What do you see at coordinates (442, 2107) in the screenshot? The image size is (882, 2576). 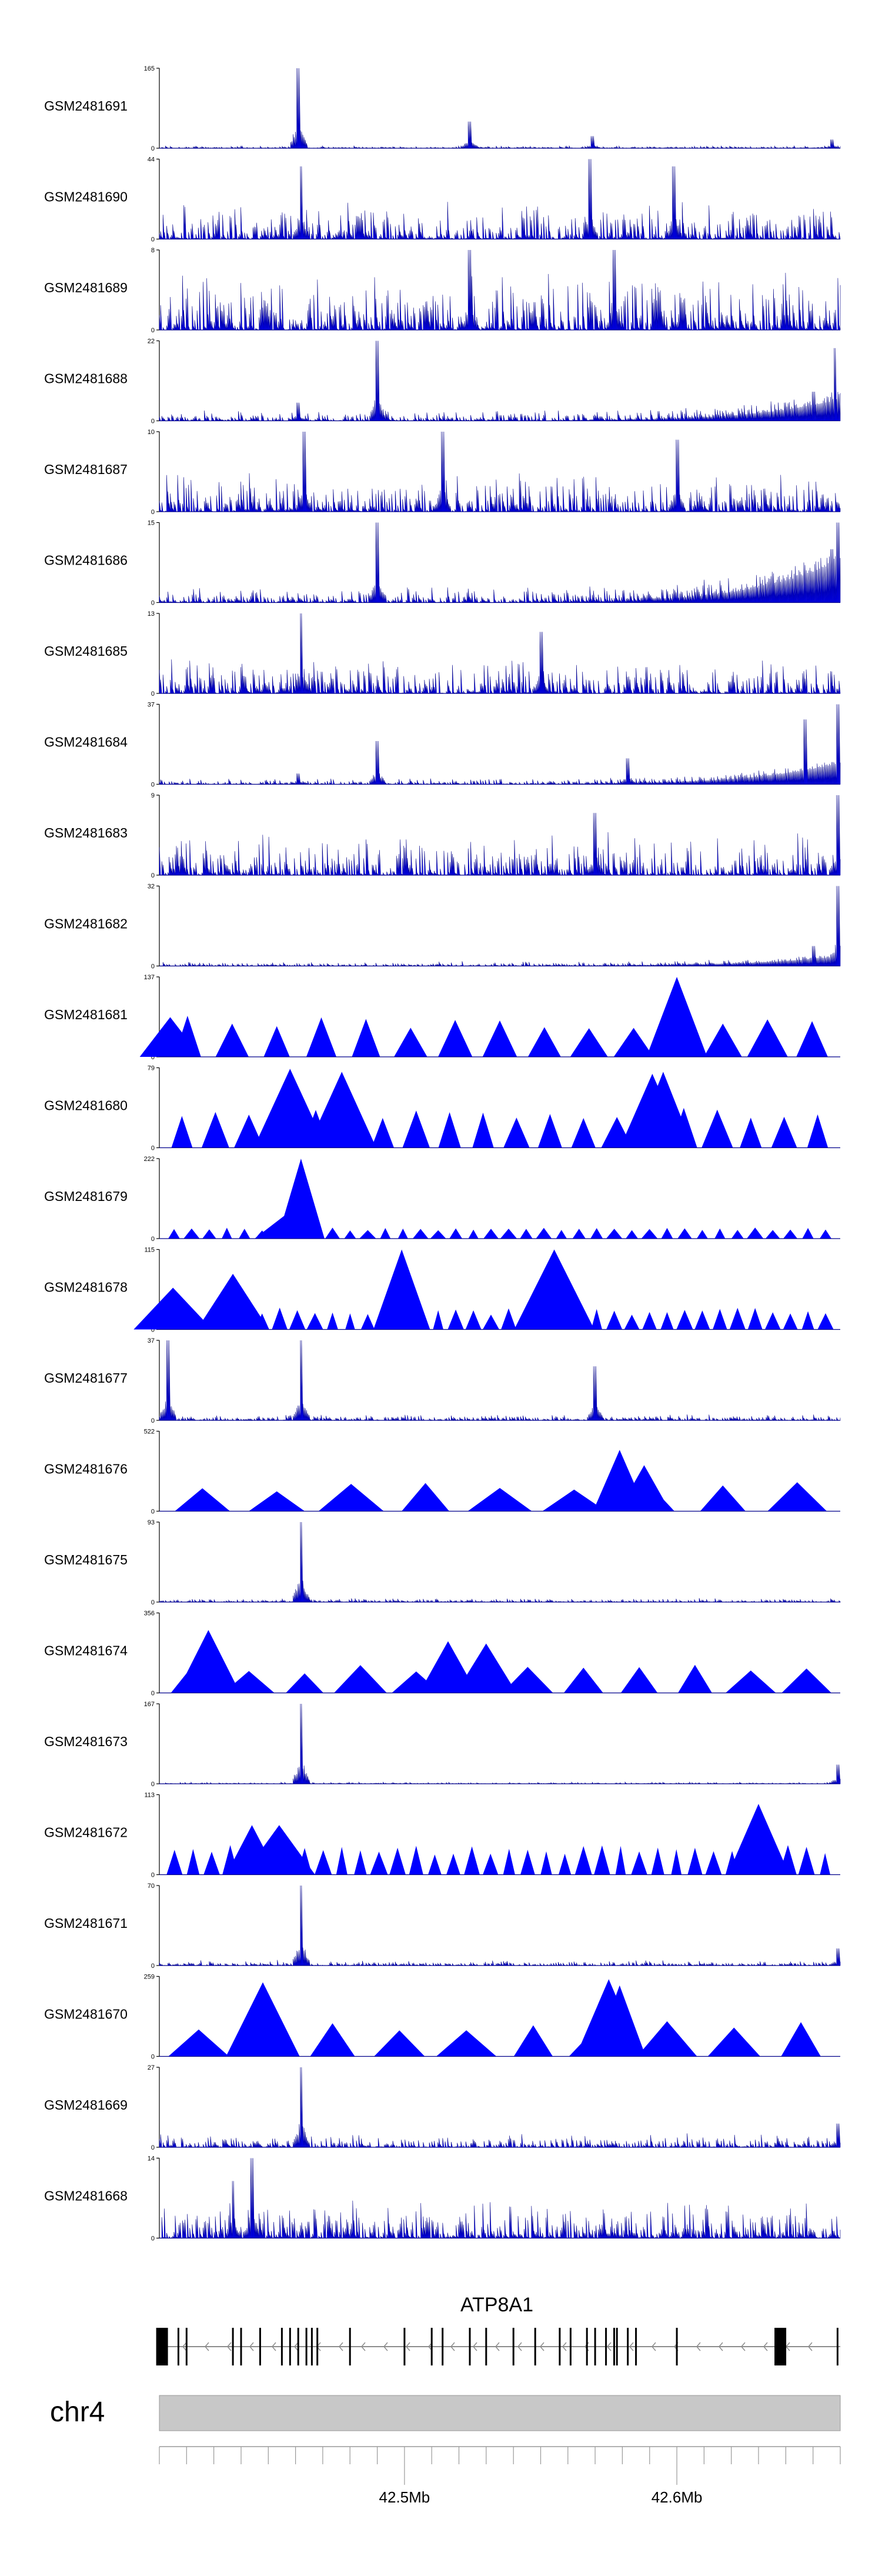 I see `track-GSM2481669: GSM2481669 27 0` at bounding box center [442, 2107].